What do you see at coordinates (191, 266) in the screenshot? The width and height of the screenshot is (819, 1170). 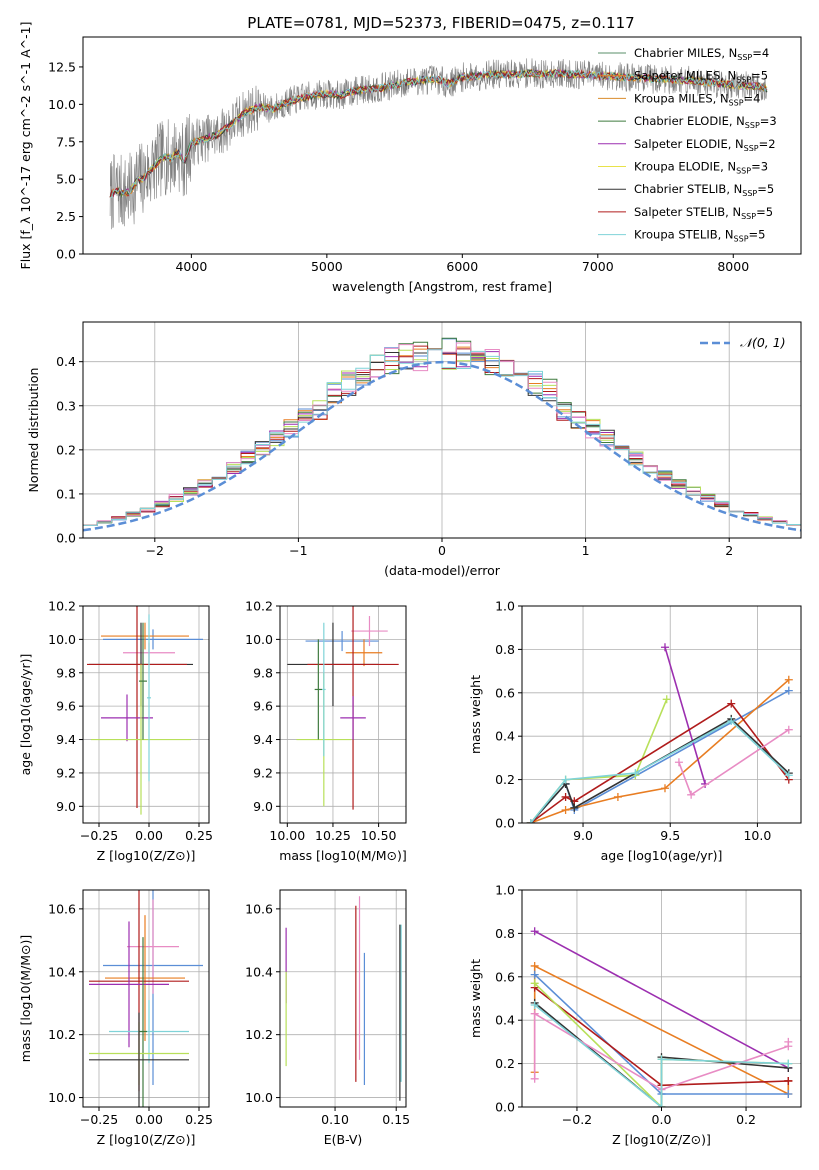 I see `x-tick-label: 4000` at bounding box center [191, 266].